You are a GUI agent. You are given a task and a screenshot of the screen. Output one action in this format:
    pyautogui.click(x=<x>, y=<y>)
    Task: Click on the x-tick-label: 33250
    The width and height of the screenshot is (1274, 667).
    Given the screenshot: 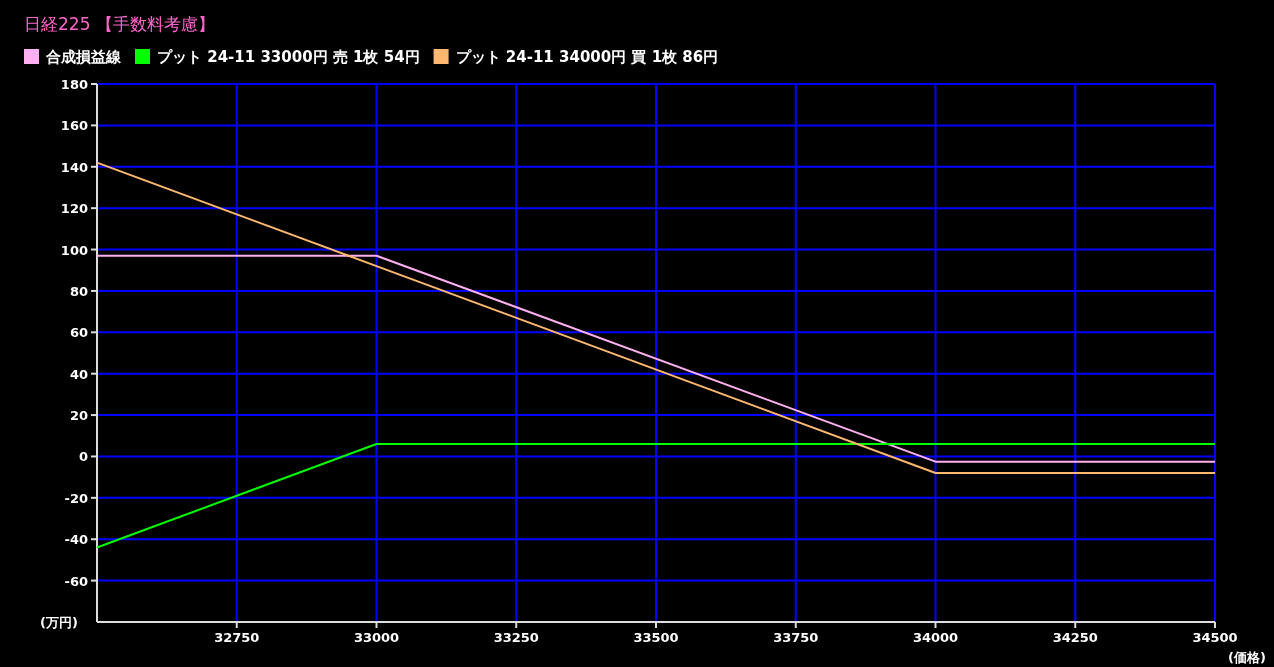 What is the action you would take?
    pyautogui.click(x=516, y=637)
    